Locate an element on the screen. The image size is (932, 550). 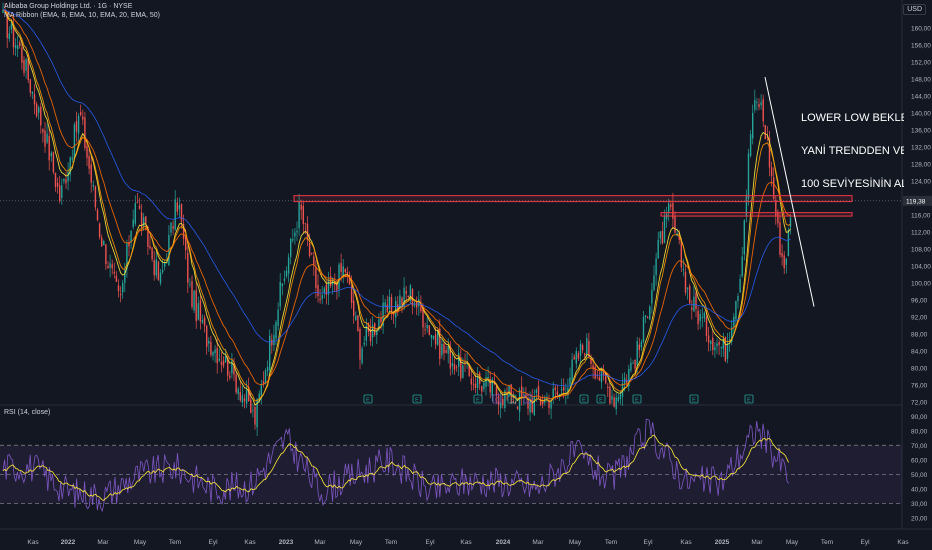
rsi-tick-label: 60,00 is located at coordinates (919, 460).